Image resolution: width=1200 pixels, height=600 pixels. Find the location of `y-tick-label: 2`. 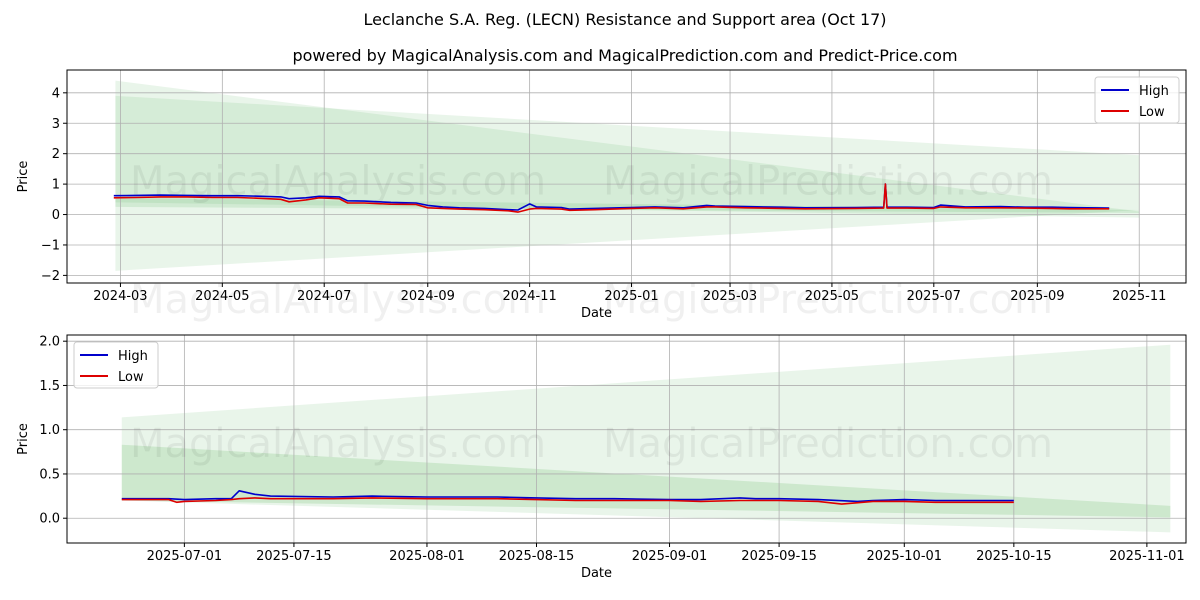

y-tick-label: 2 is located at coordinates (56, 154).